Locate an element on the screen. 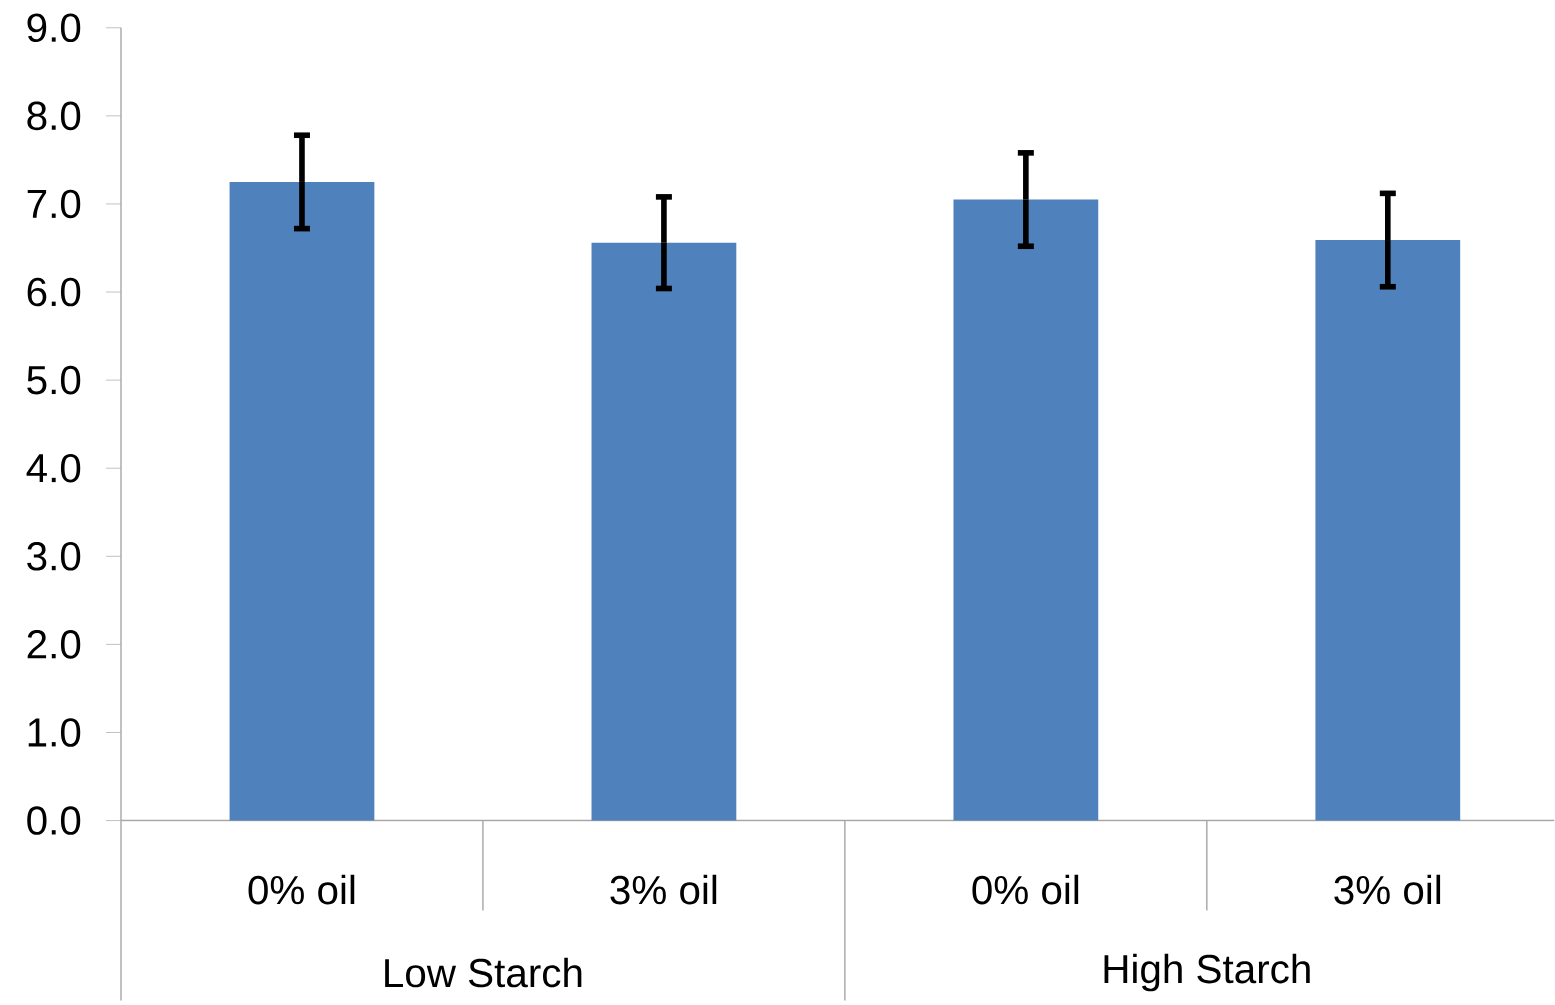 Image resolution: width=1555 pixels, height=1005 pixels. y-tick-label: 6.0 is located at coordinates (54, 292).